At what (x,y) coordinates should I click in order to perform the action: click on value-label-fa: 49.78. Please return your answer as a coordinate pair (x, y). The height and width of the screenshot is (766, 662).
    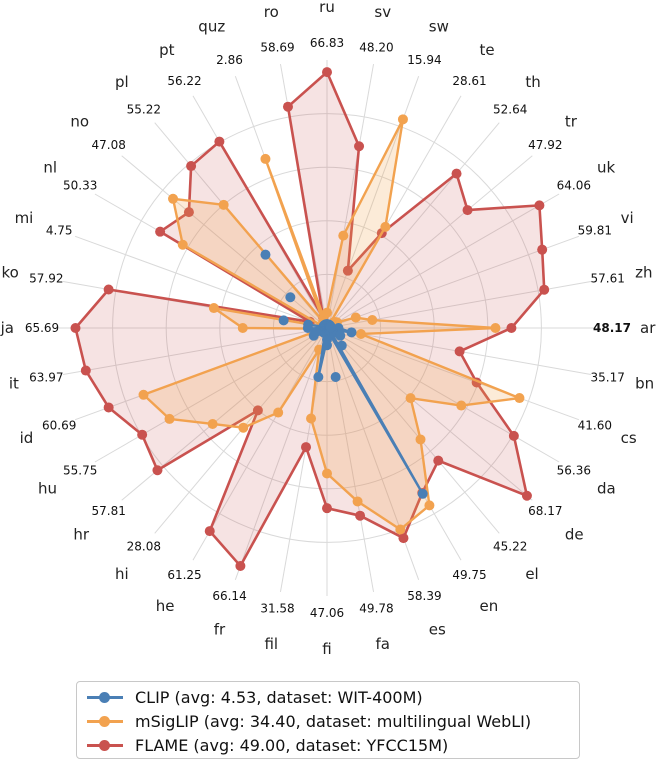
    Looking at the image, I should click on (376, 609).